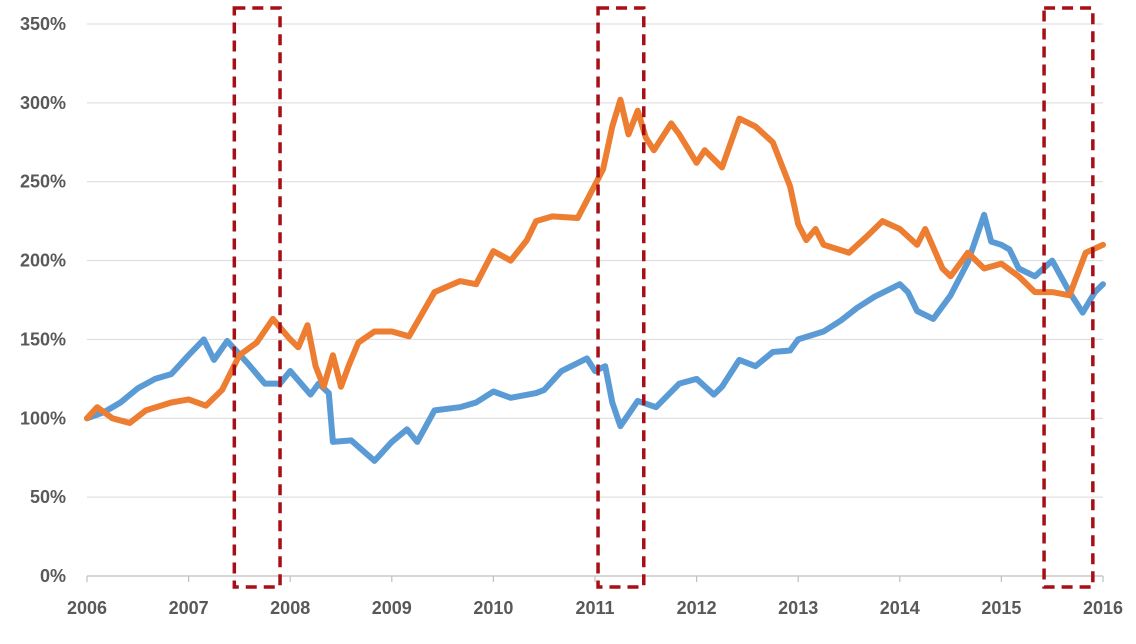 This screenshot has height=644, width=1136. I want to click on y-tick-label: 150%, so click(43, 339).